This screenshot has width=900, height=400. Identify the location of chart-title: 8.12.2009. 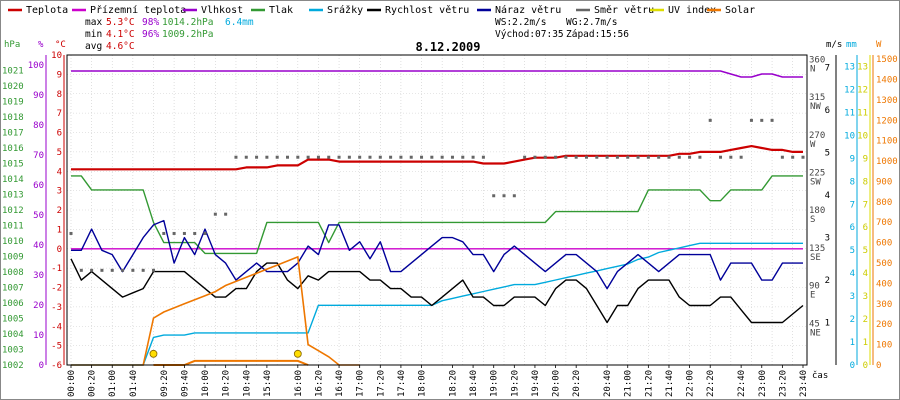
(447, 47).